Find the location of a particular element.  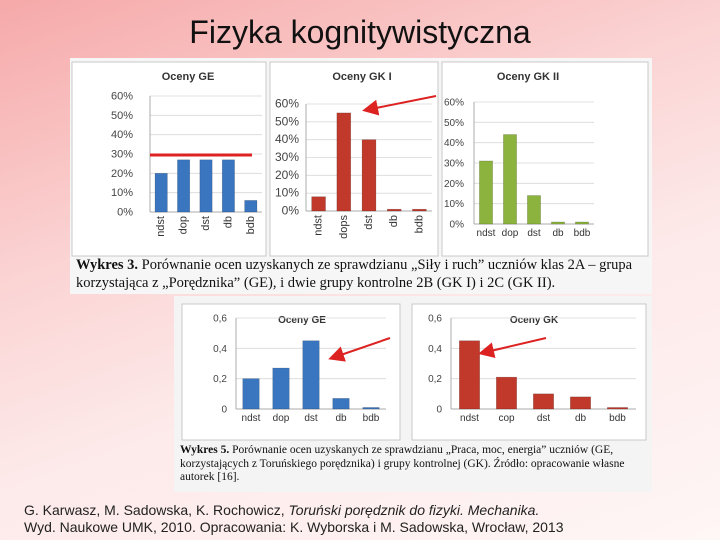

chart-5-tick-label: 0,2 is located at coordinates (435, 379).